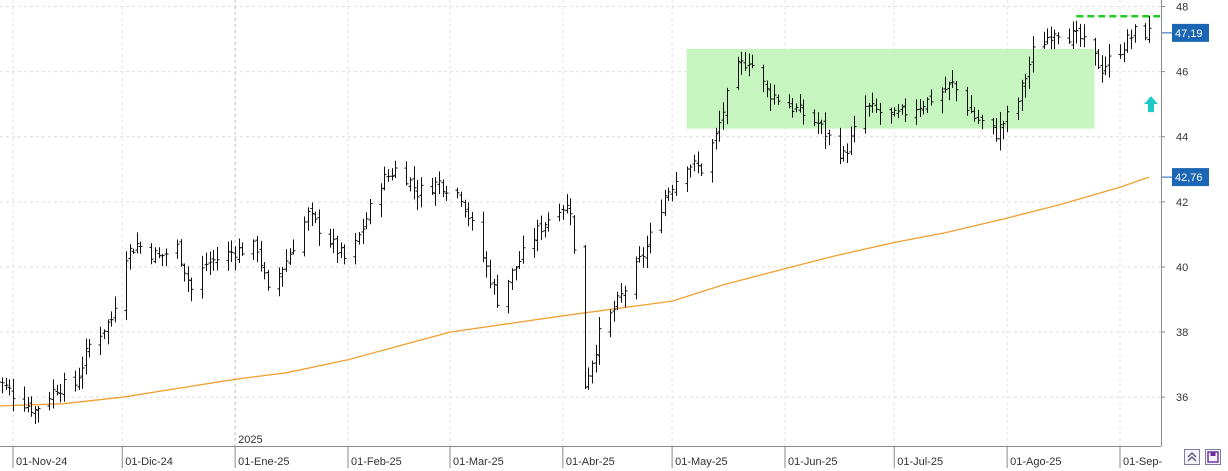 The image size is (1228, 471). Describe the element at coordinates (1182, 268) in the screenshot. I see `y-tick-label: 40` at that location.